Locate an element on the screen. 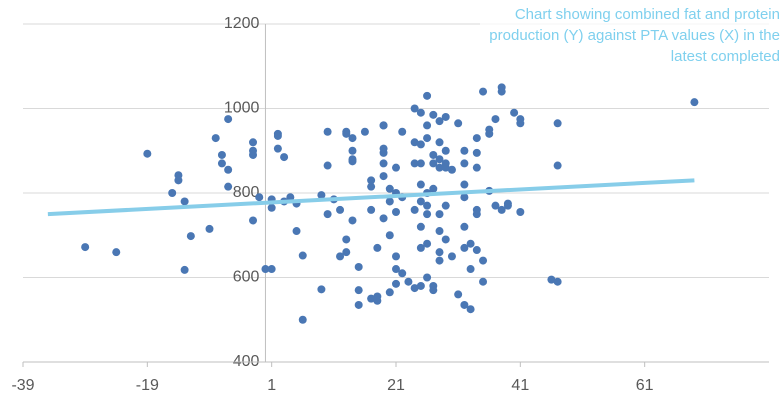  x-tick-label: -39 is located at coordinates (22, 385).